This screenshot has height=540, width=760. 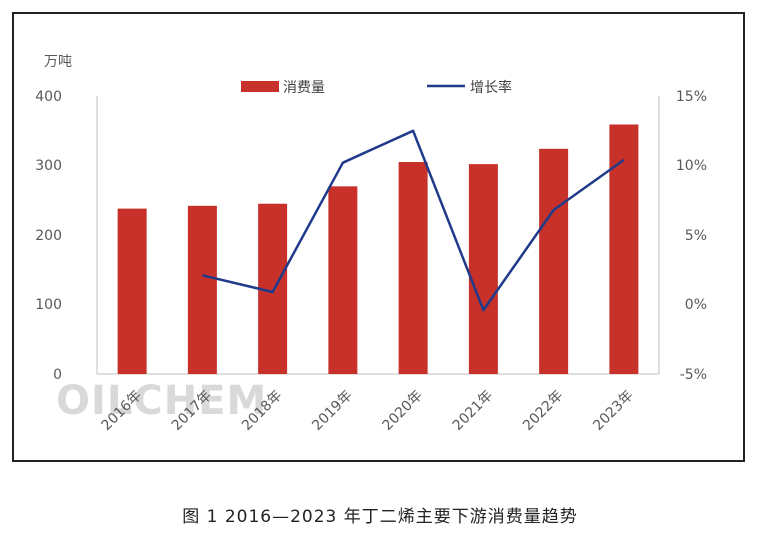 What do you see at coordinates (413, 268) in the screenshot?
I see `bar-2020年` at bounding box center [413, 268].